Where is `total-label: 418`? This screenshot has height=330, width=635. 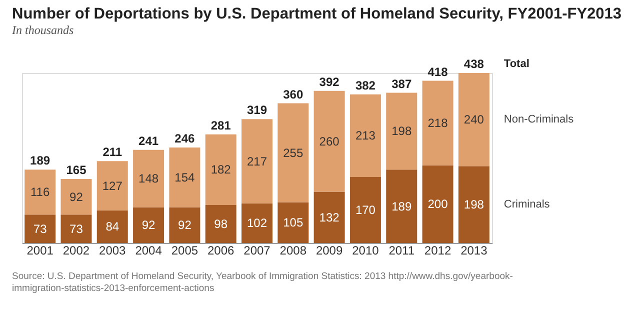
total-label: 418 is located at coordinates (438, 71).